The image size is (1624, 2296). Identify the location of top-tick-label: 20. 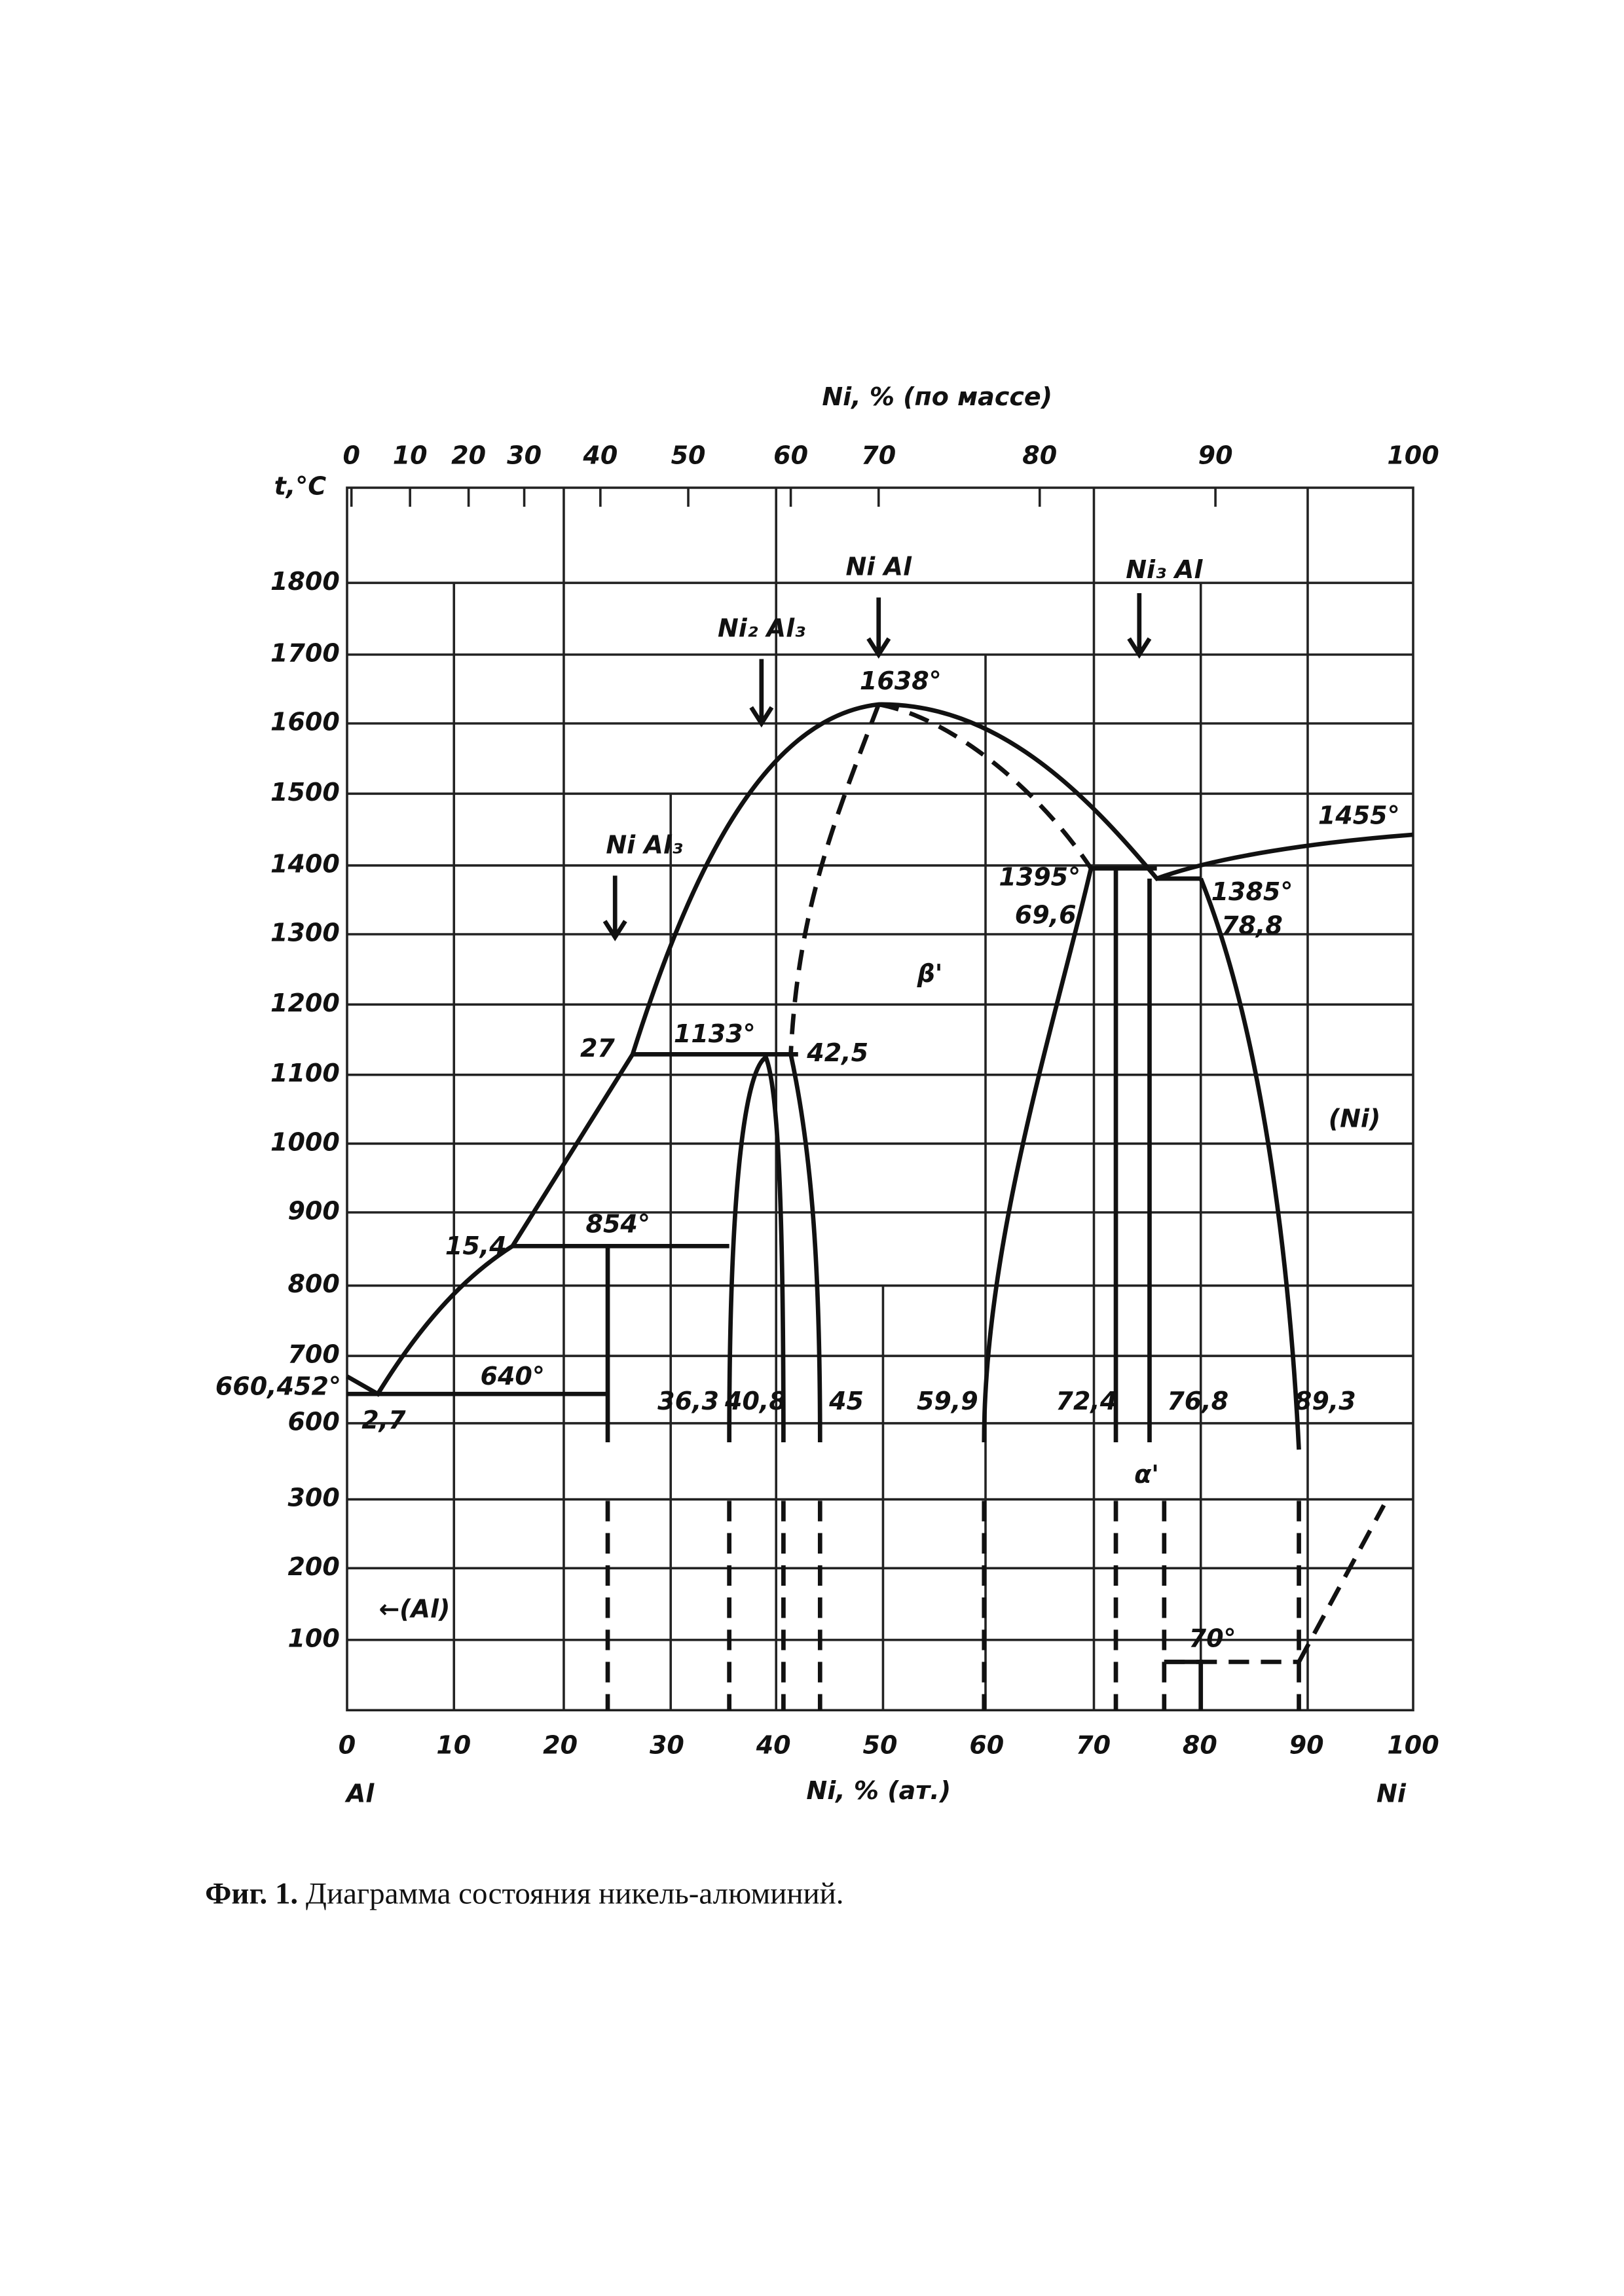
(468, 455).